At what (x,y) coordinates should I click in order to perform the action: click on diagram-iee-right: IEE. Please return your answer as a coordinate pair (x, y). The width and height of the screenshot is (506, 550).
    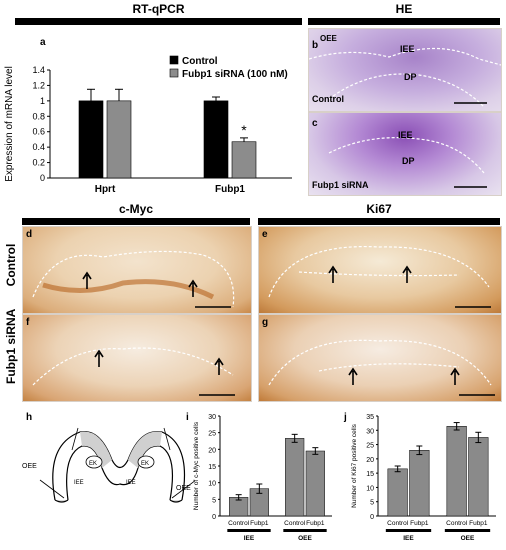
    Looking at the image, I should click on (131, 483).